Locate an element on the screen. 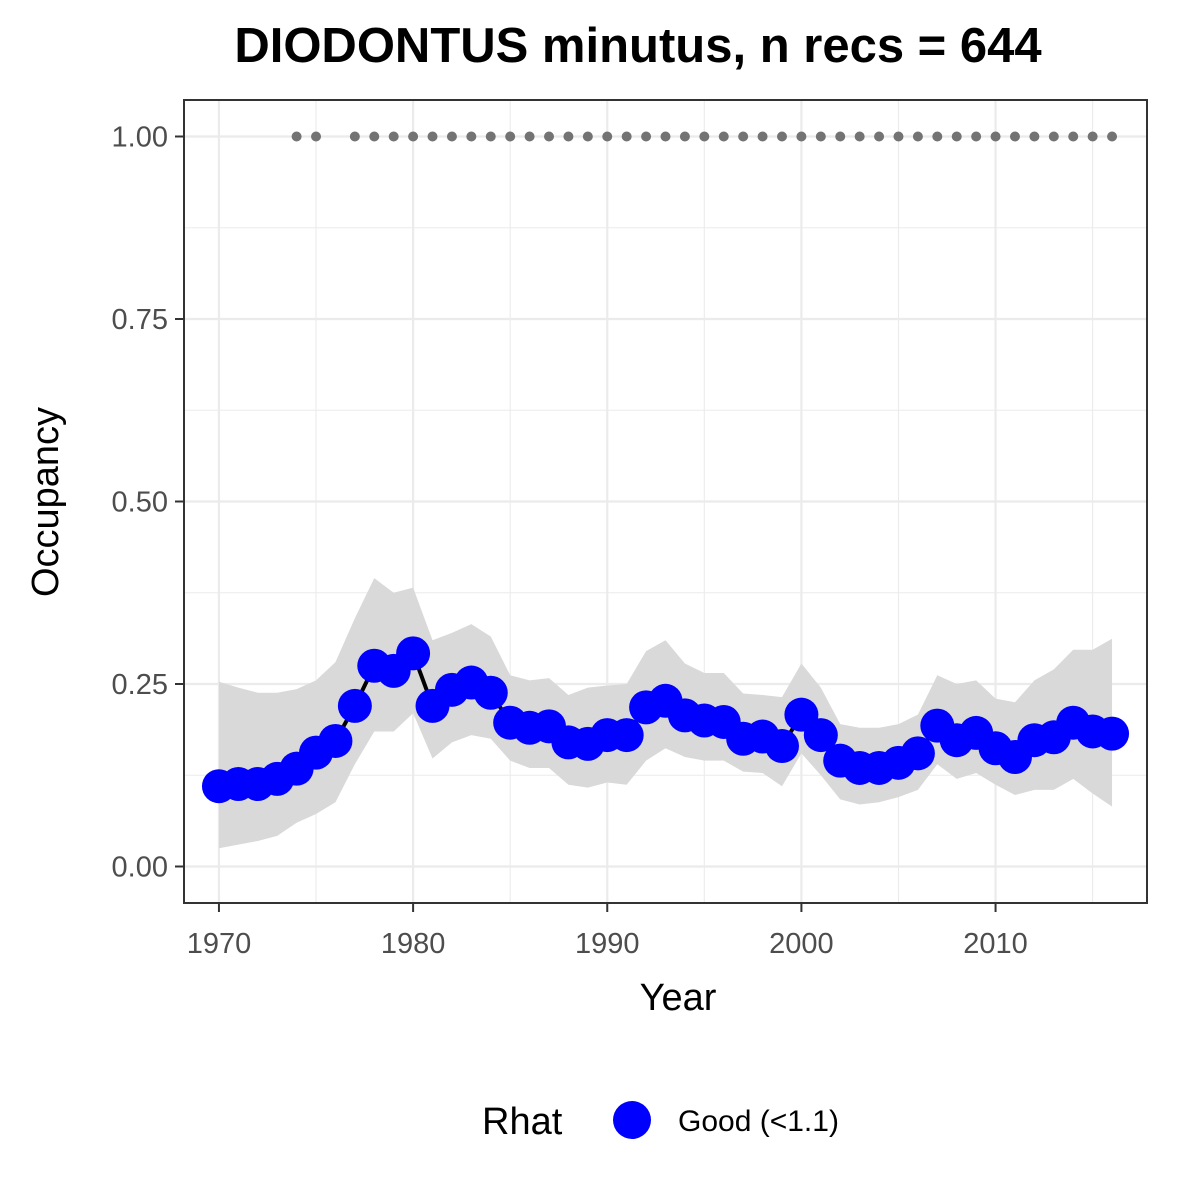 The height and width of the screenshot is (1200, 1200). x-tick-label: 2010 is located at coordinates (995, 944).